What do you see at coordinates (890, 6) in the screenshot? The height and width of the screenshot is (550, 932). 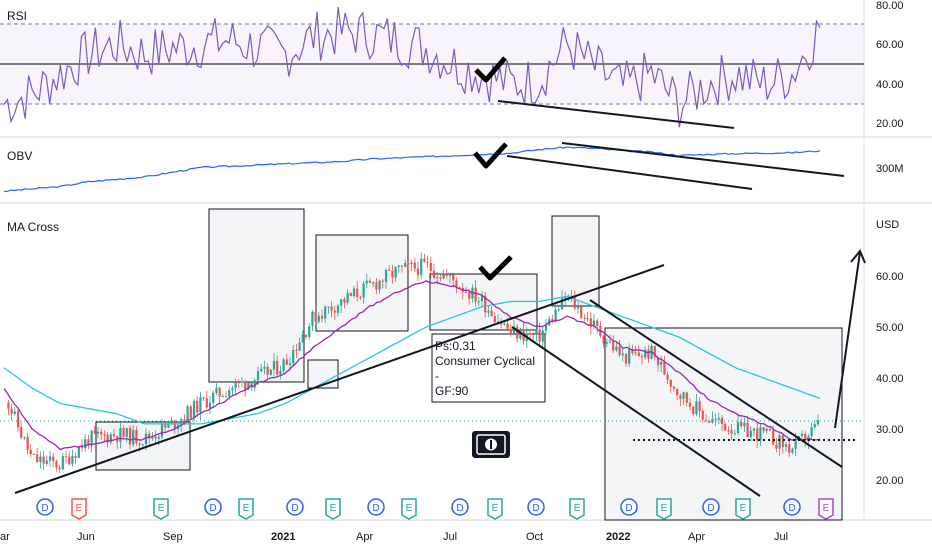 I see `rsi-tick-label: 80.00` at bounding box center [890, 6].